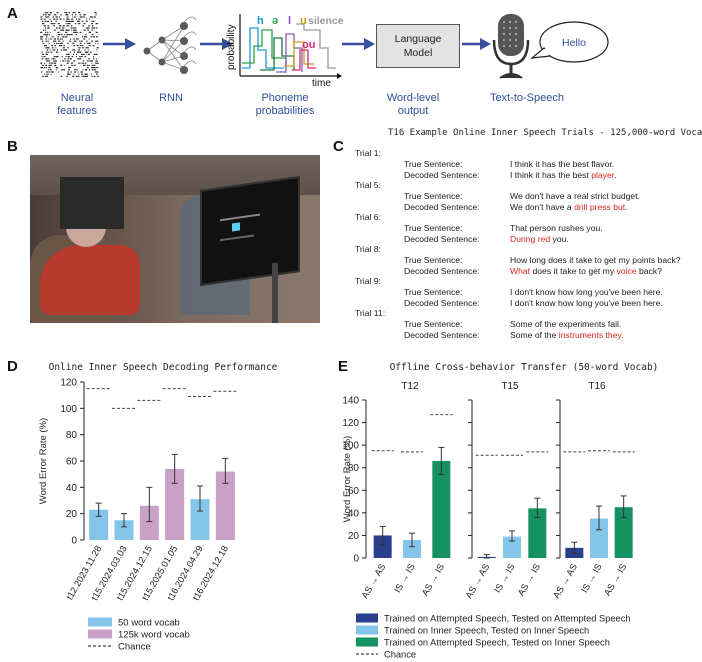  Describe the element at coordinates (326, 21) in the screenshot. I see `phoneme-label: silence` at that location.